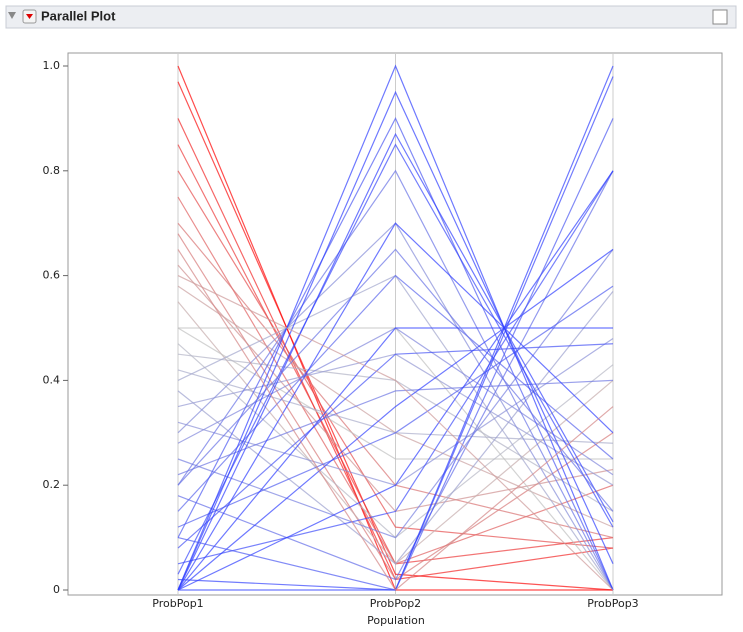  Describe the element at coordinates (396, 620) in the screenshot. I see `x-axis-label: Population` at that location.